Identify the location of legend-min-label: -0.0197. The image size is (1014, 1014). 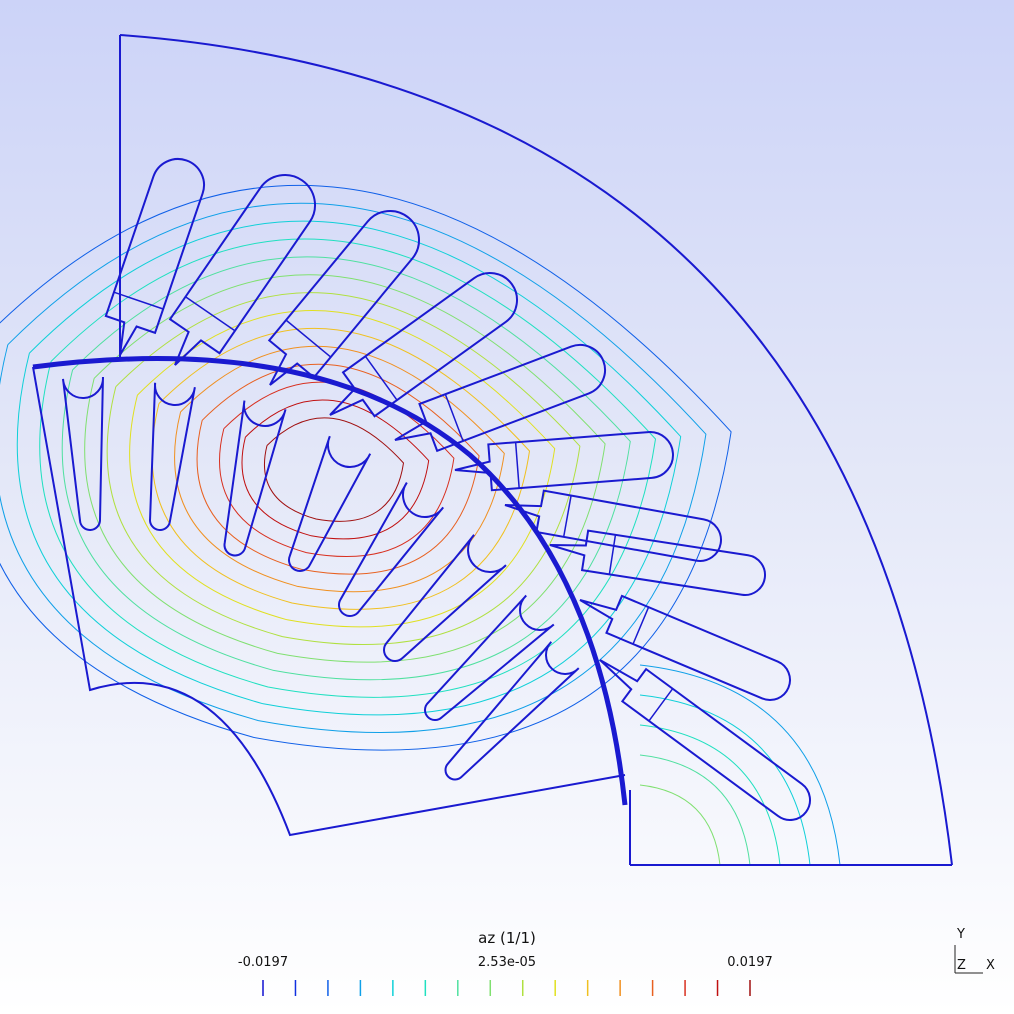
(263, 962).